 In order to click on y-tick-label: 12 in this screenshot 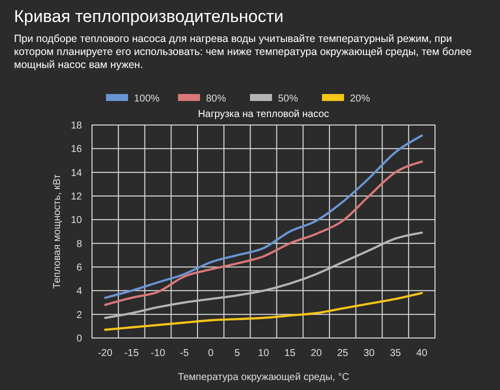, I will do `click(76, 197)`.